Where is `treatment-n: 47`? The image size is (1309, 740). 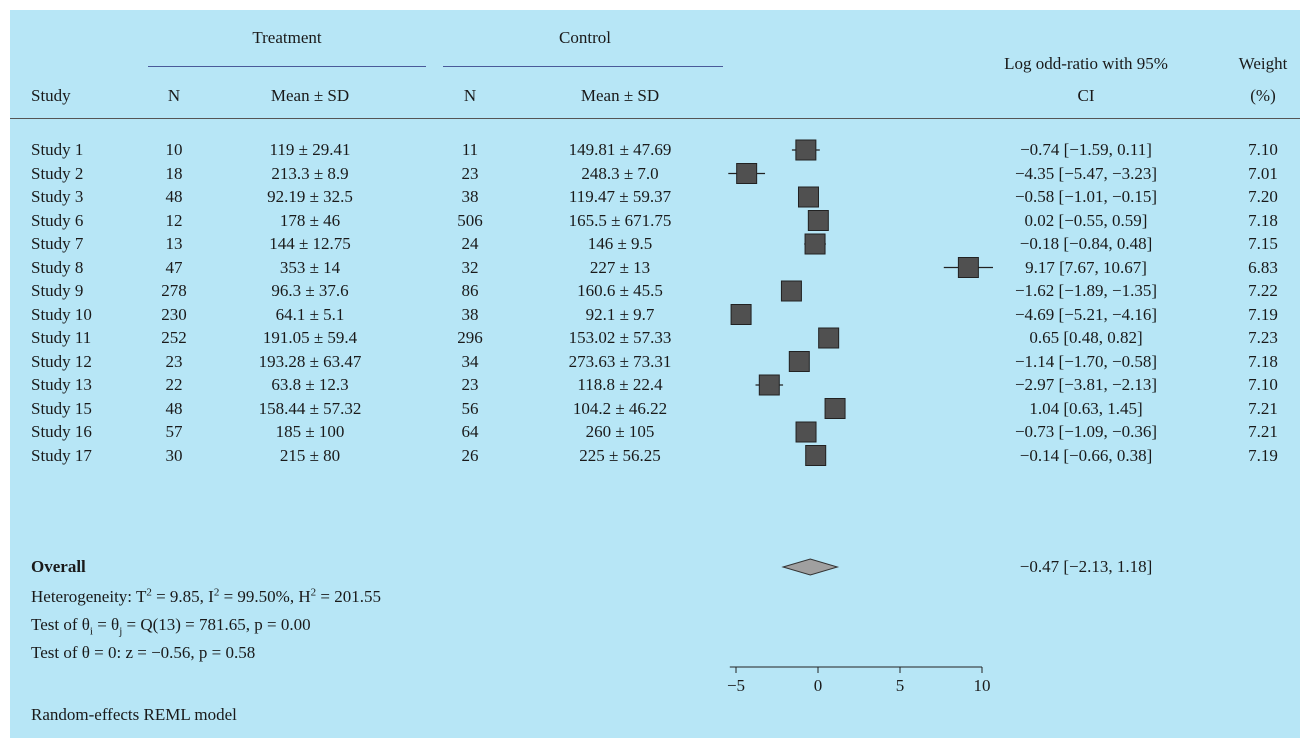
treatment-n: 47 is located at coordinates (174, 267).